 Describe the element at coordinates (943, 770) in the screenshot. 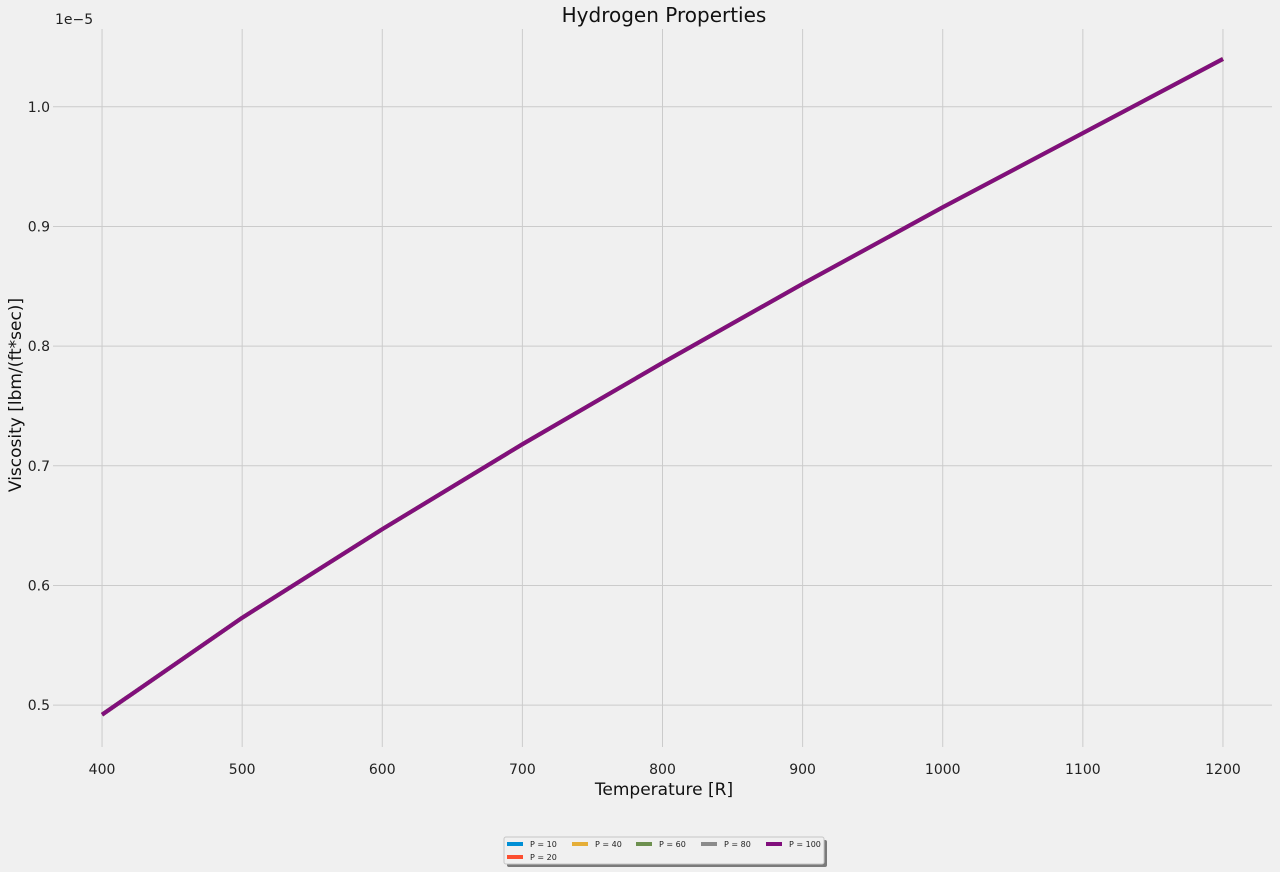

I see `x-tick-label: 1000` at that location.